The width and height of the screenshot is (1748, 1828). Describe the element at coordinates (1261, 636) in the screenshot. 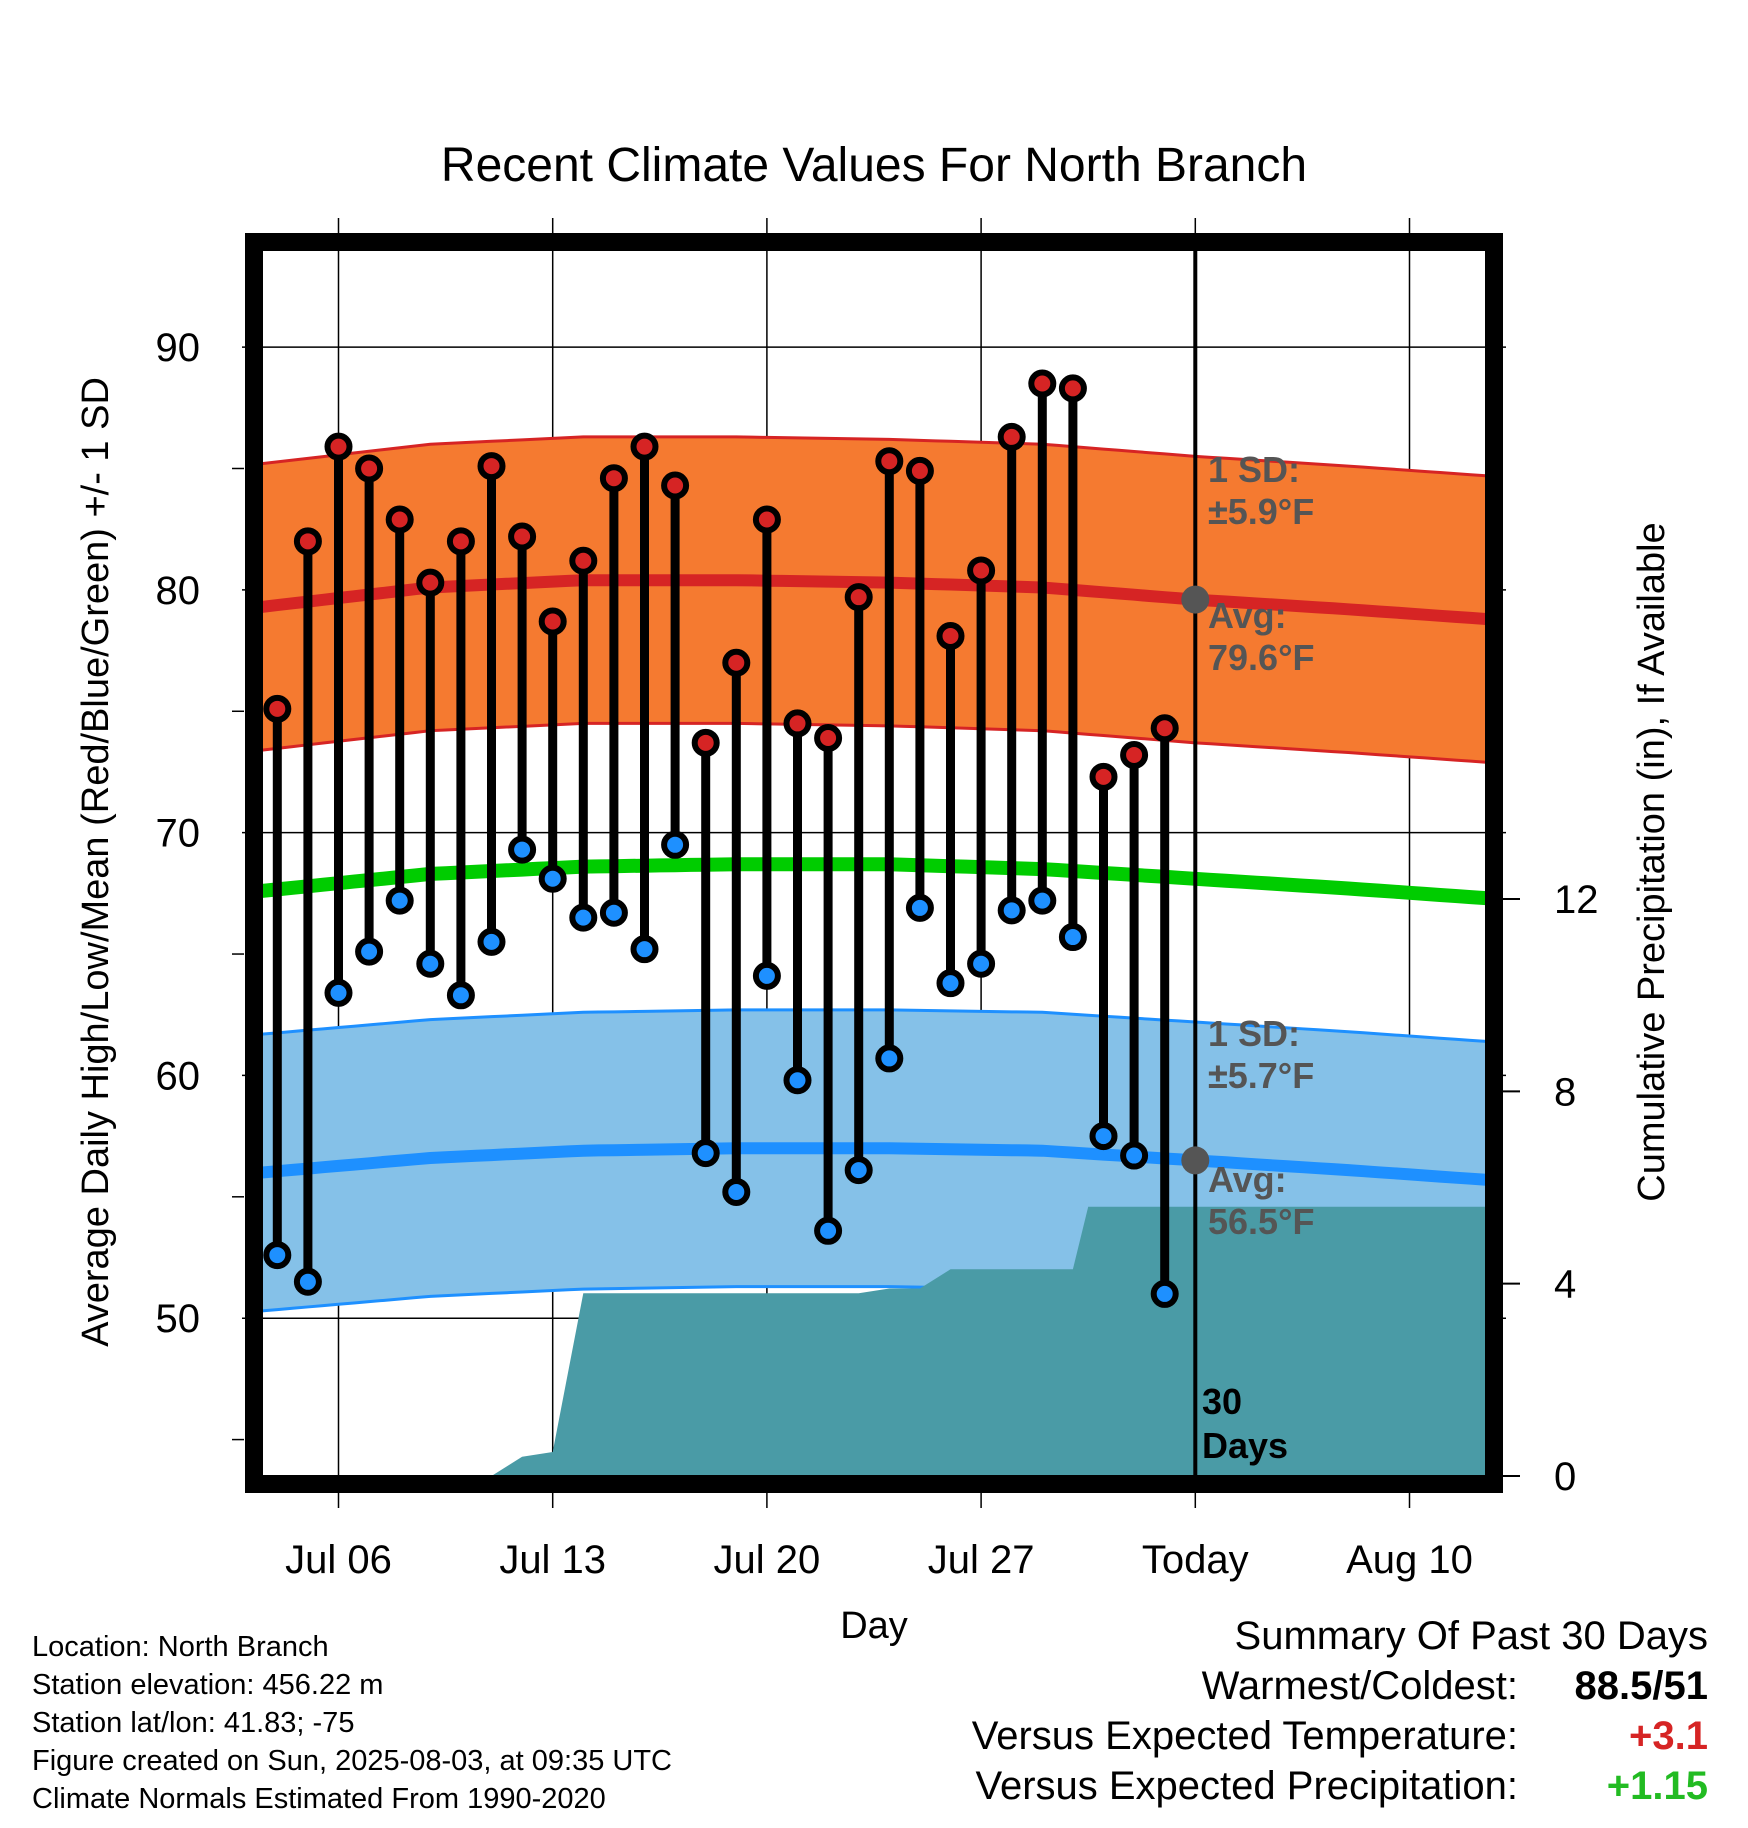

I see `high-avg-annotation: Avg: 79.6°F` at that location.